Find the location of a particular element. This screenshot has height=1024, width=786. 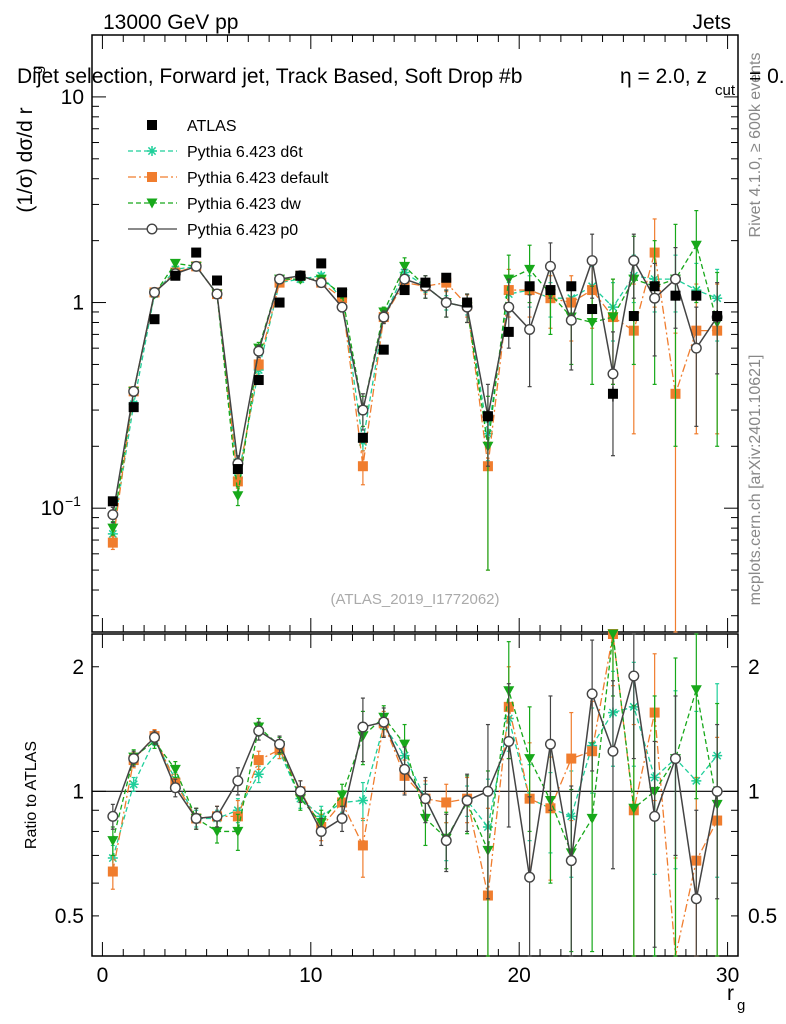

legend-entry: ATLAS is located at coordinates (212, 126).